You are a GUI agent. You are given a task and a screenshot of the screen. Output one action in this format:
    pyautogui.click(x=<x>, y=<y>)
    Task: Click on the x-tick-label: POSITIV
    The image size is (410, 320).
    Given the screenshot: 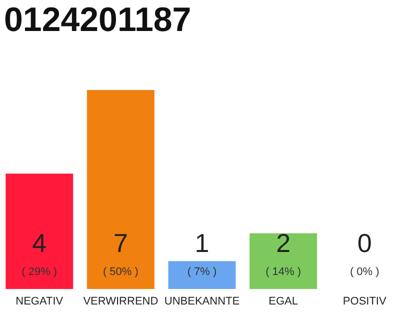 What is the action you would take?
    pyautogui.click(x=364, y=302)
    